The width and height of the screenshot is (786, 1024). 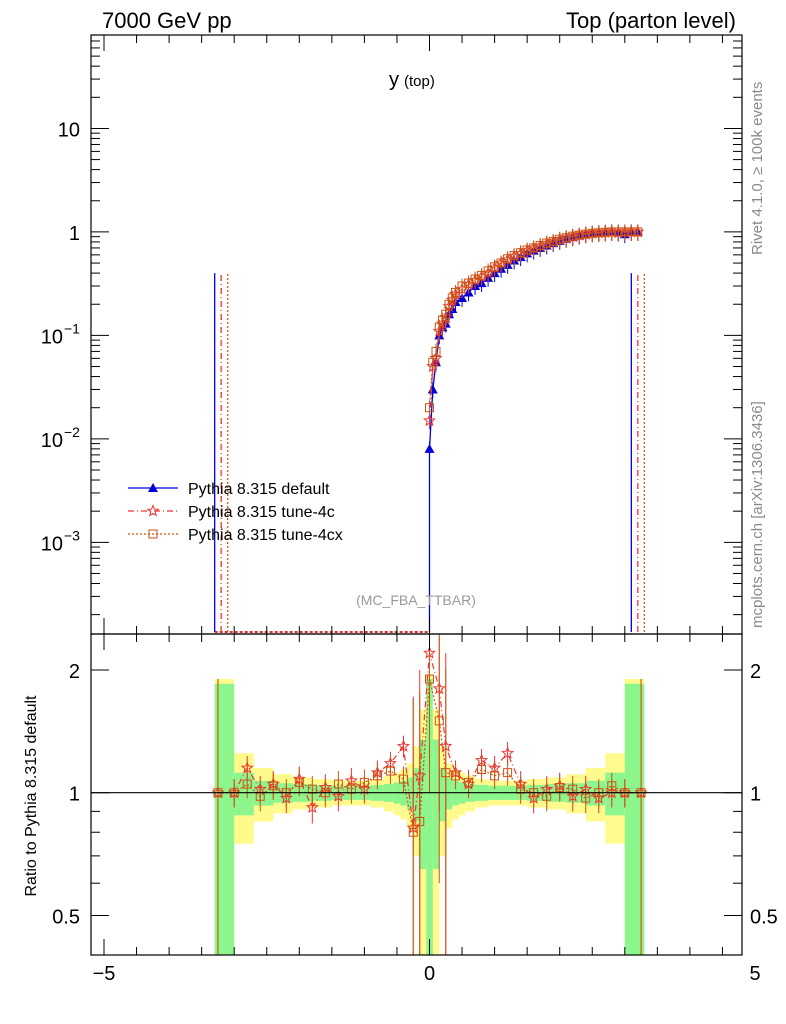 I want to click on series-square, so click(x=534, y=320).